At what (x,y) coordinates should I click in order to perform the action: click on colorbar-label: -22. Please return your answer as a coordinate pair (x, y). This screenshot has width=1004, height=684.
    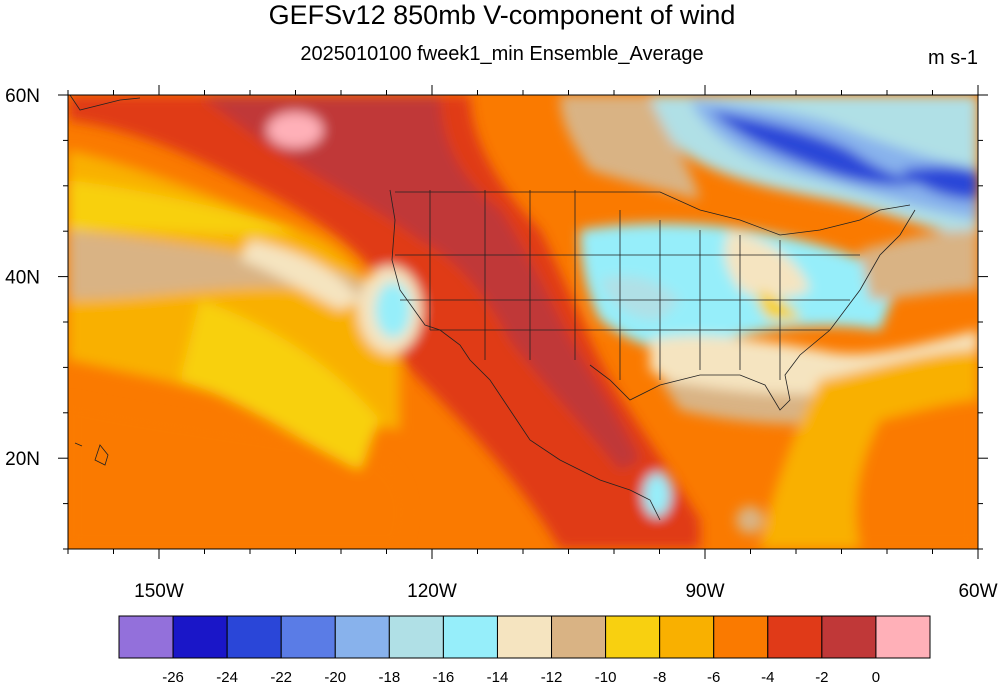
    Looking at the image, I should click on (281, 676).